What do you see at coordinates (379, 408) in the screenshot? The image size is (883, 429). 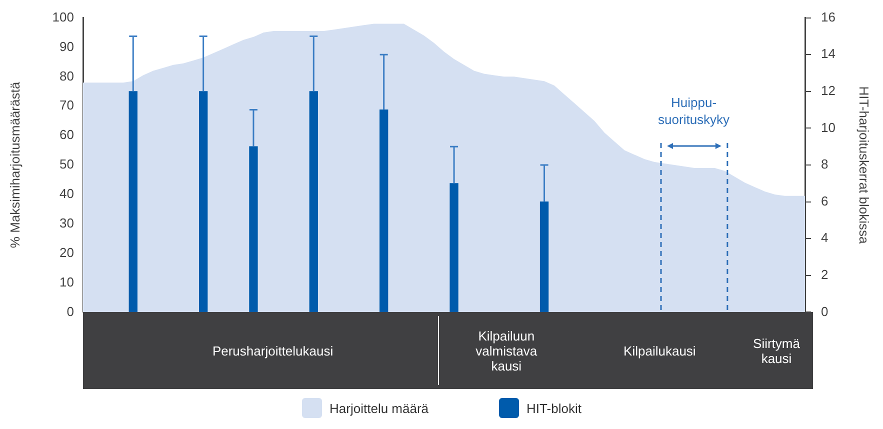 I see `legend-label: Harjoittelu määrä` at bounding box center [379, 408].